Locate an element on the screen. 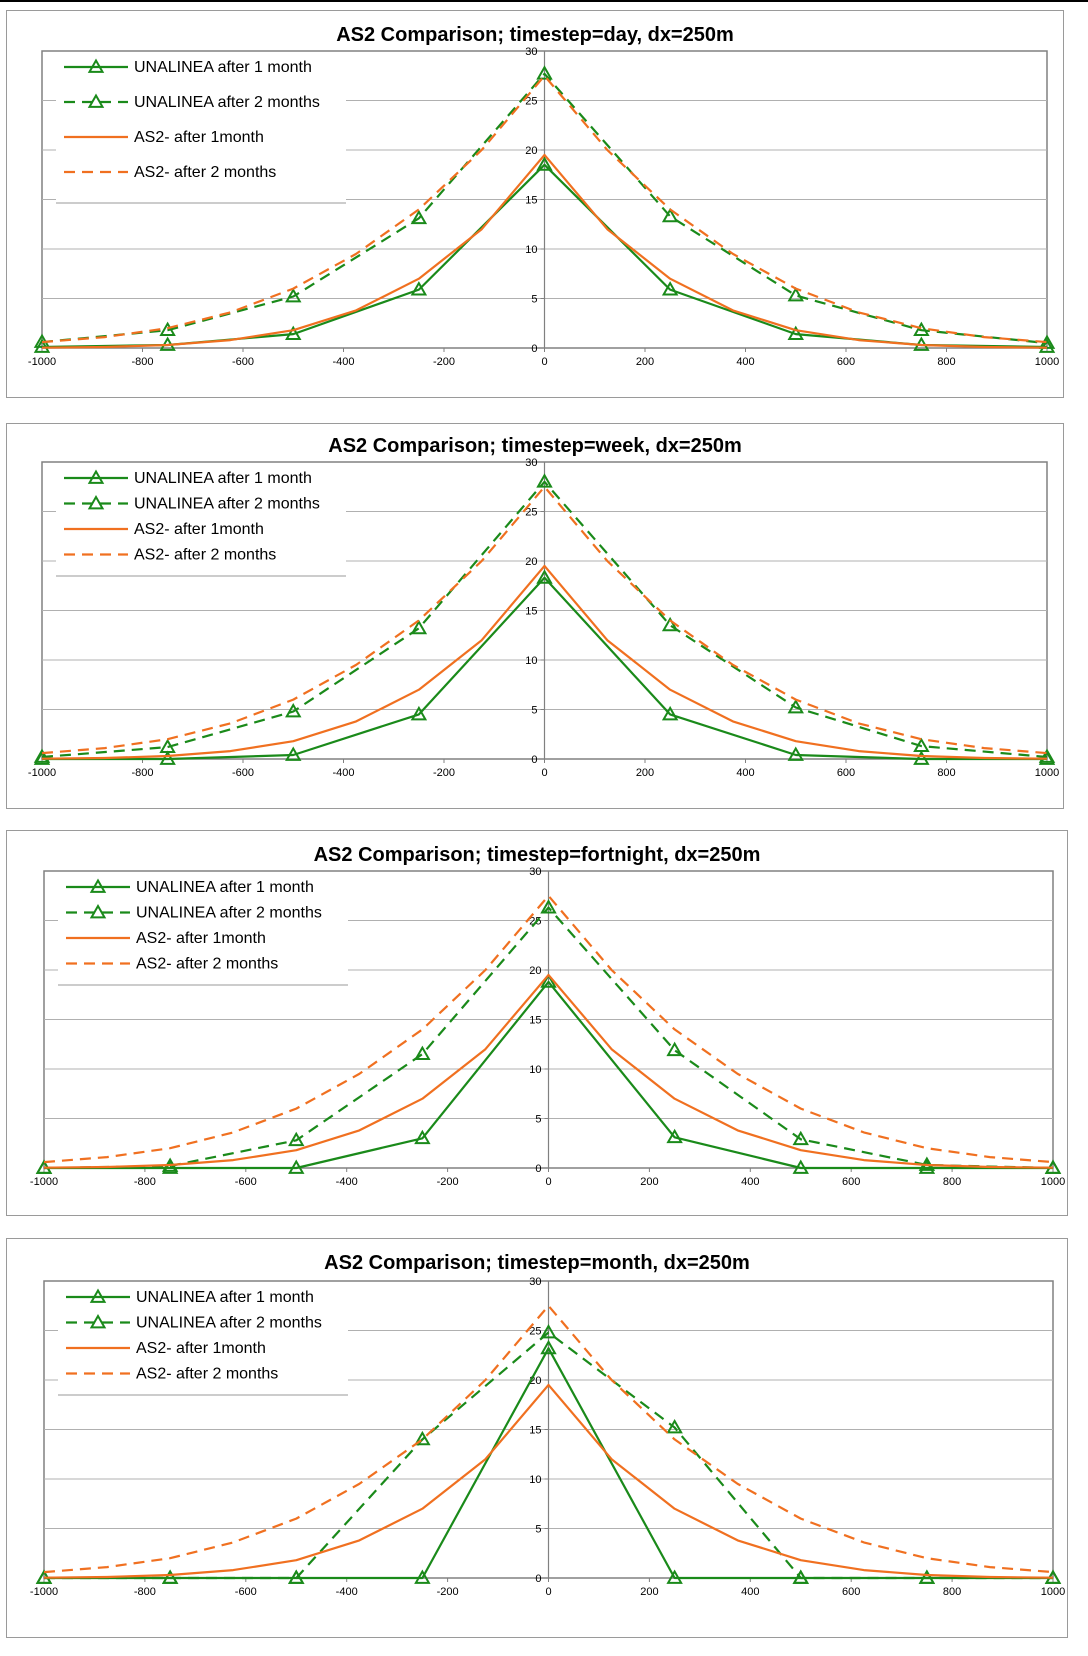  series-unalinea-after-1-month is located at coordinates (544, 667).